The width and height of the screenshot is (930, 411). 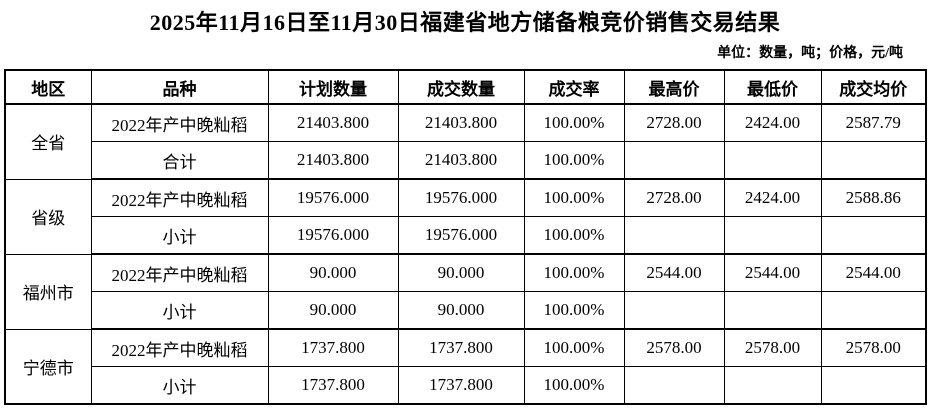 I want to click on low-price-cell: 2544.00, so click(x=772, y=272).